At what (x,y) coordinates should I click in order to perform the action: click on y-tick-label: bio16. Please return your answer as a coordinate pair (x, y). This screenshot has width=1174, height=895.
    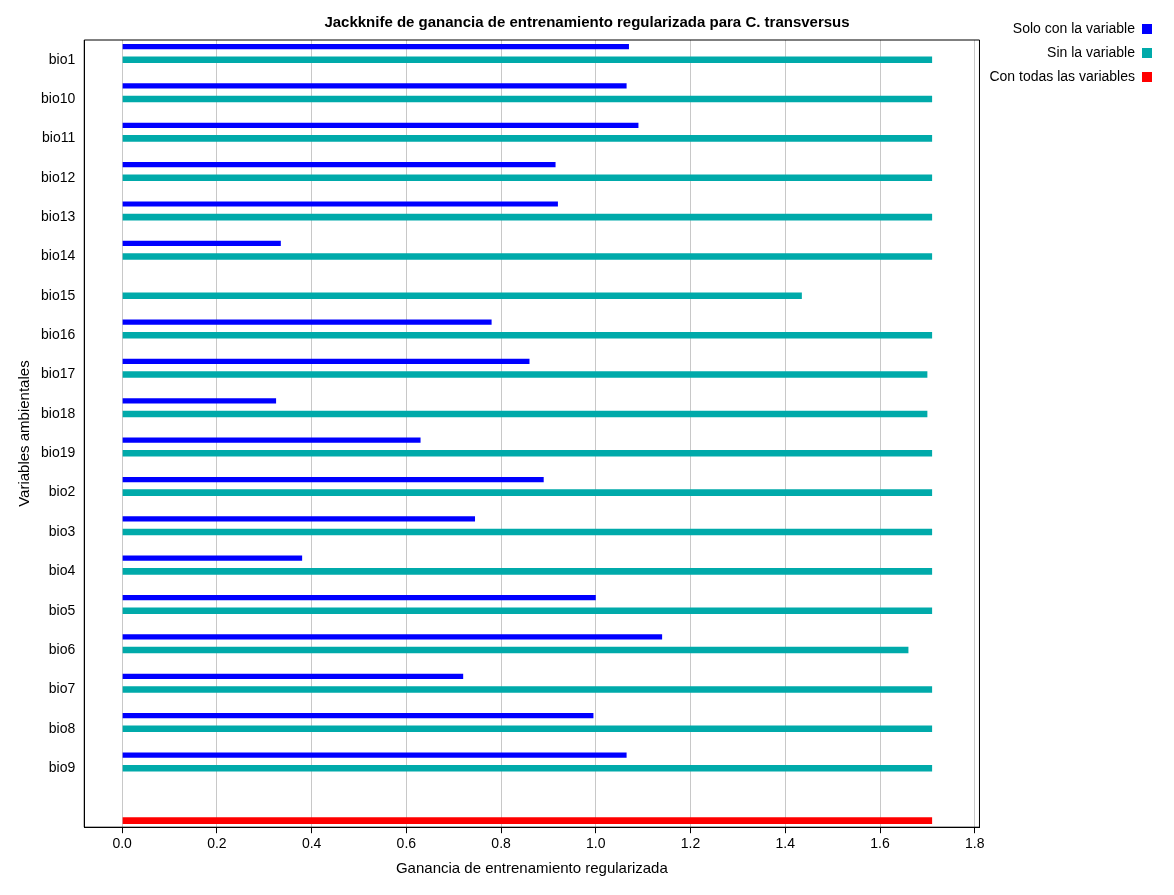
    Looking at the image, I should click on (58, 334).